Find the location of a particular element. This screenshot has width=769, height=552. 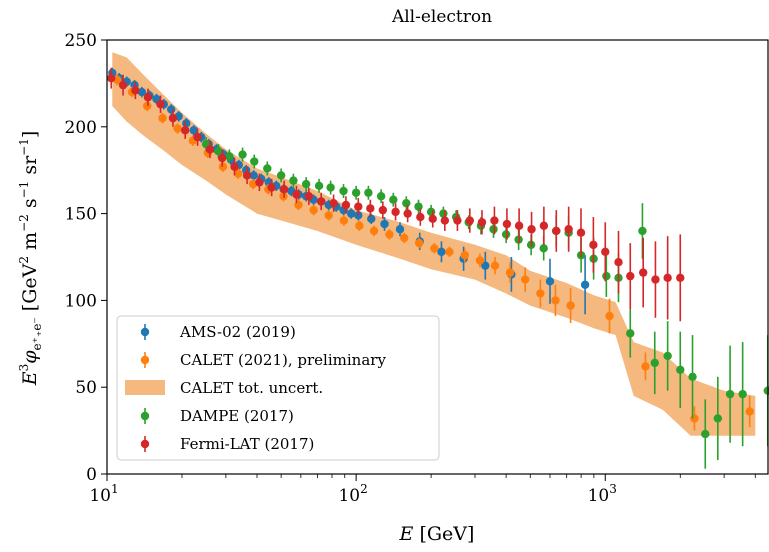

chart-title: All-electron is located at coordinates (441, 17).